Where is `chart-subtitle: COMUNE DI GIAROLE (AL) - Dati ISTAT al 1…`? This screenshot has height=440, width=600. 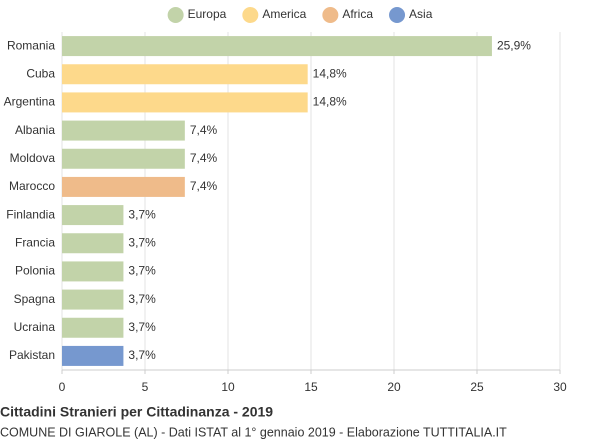
chart-subtitle: COMUNE DI GIAROLE (AL) - Dati ISTAT al 1… is located at coordinates (253, 432).